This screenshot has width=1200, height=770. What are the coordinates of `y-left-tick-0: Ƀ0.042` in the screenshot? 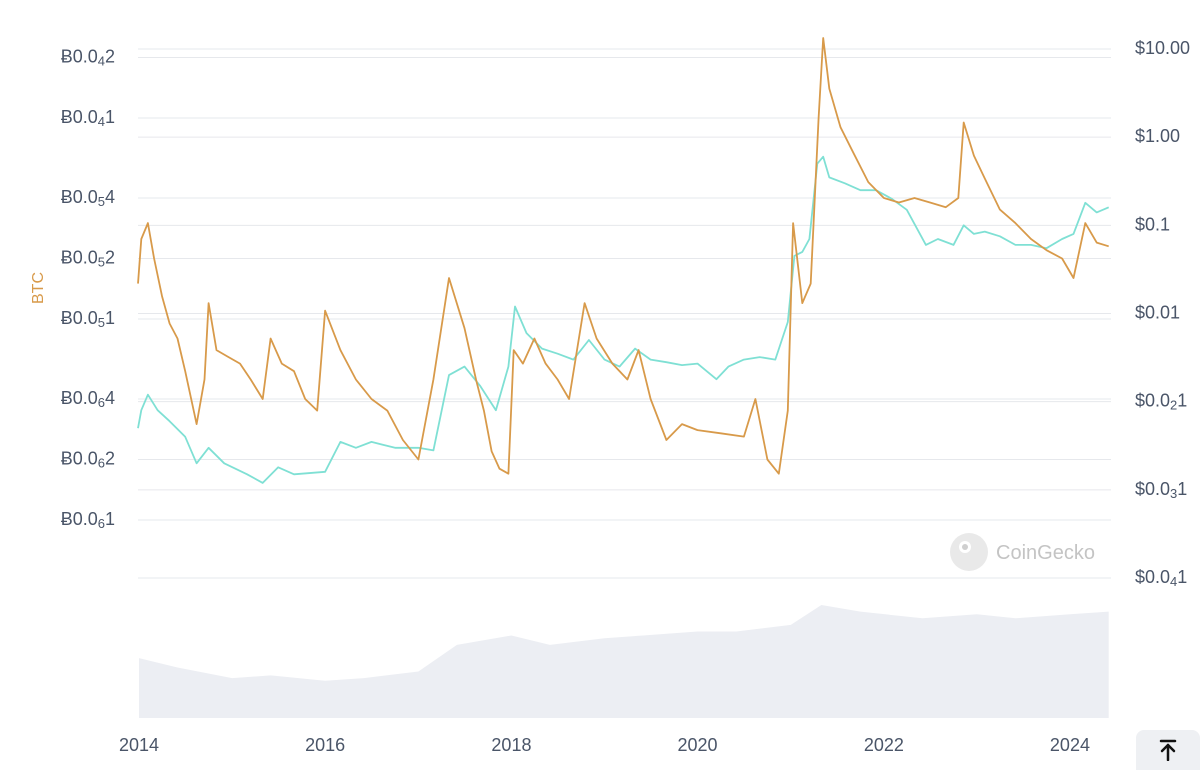 It's located at (88, 57).